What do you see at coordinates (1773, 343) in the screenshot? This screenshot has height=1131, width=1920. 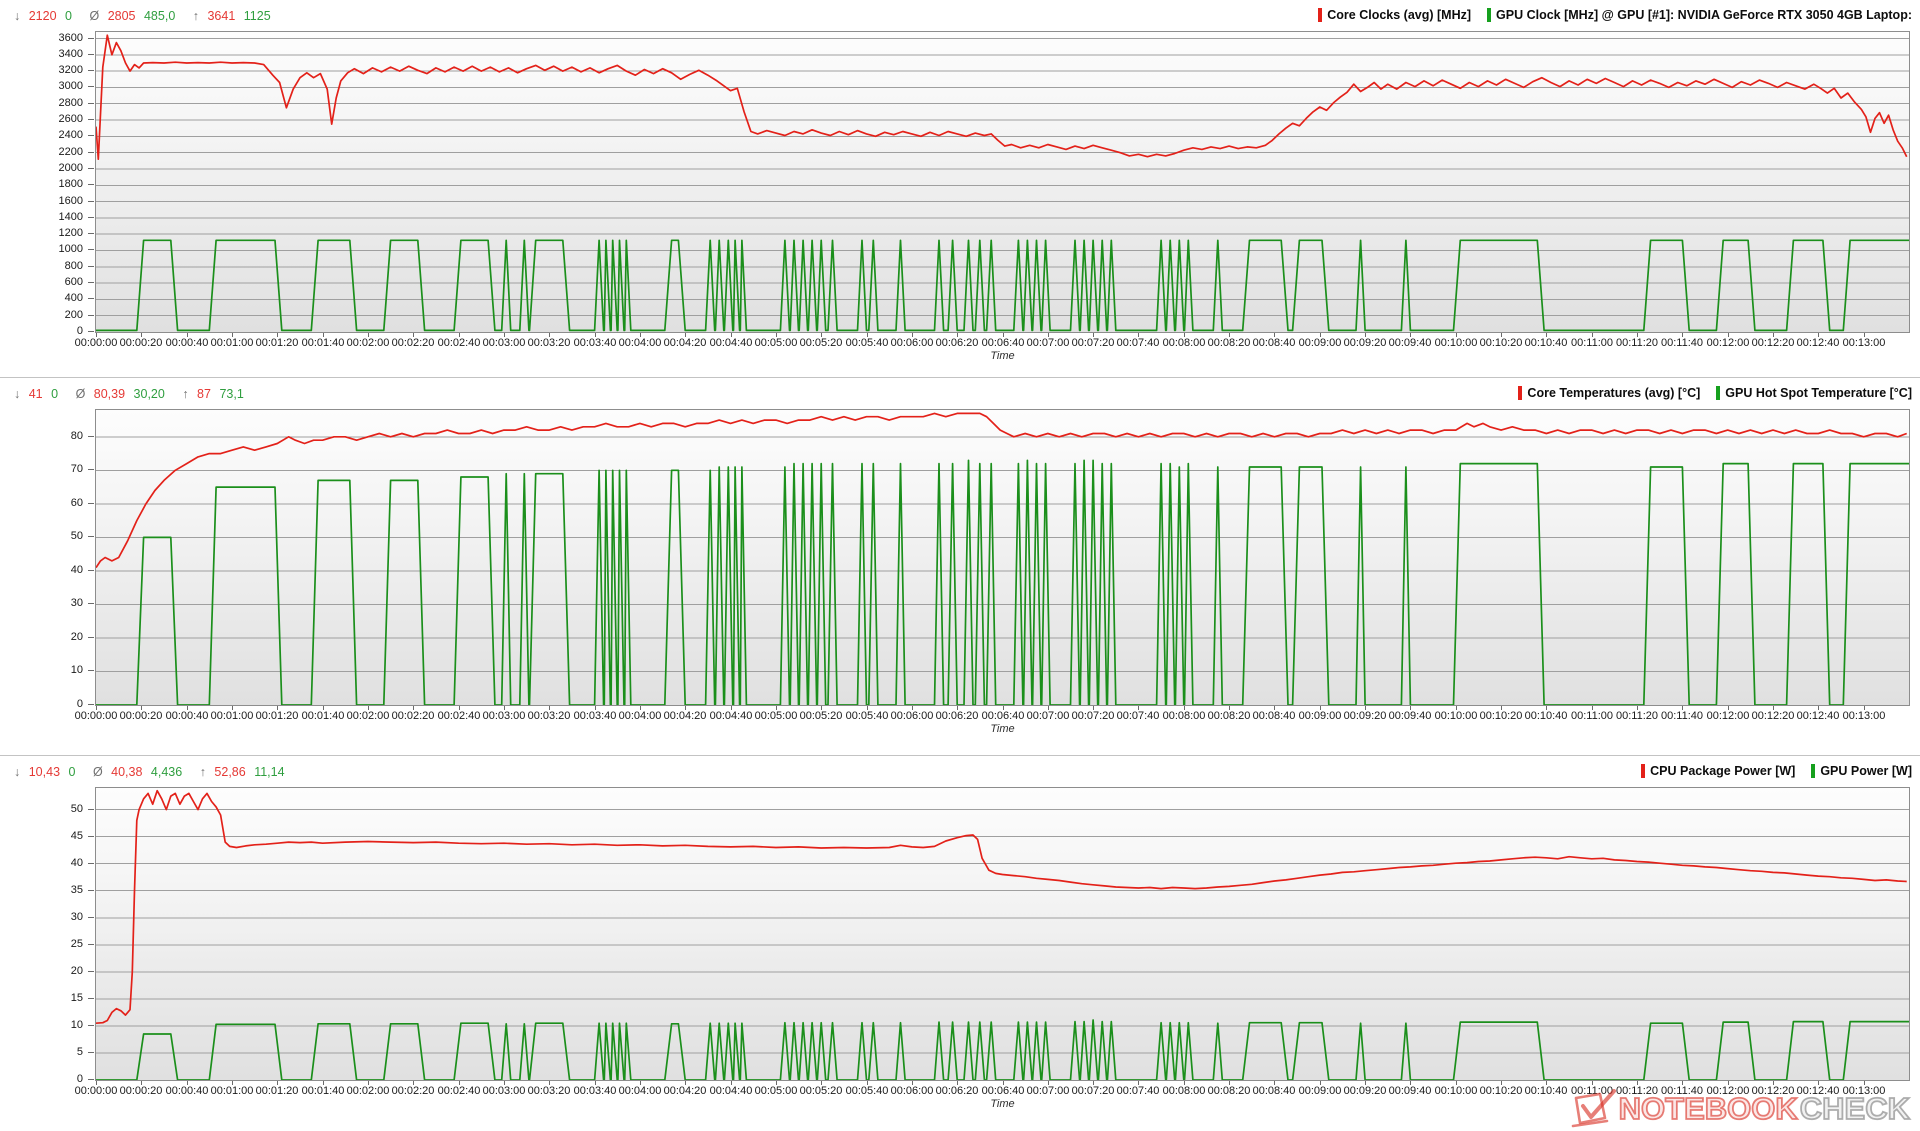 I see `x-tick-label: 00:12:20` at bounding box center [1773, 343].